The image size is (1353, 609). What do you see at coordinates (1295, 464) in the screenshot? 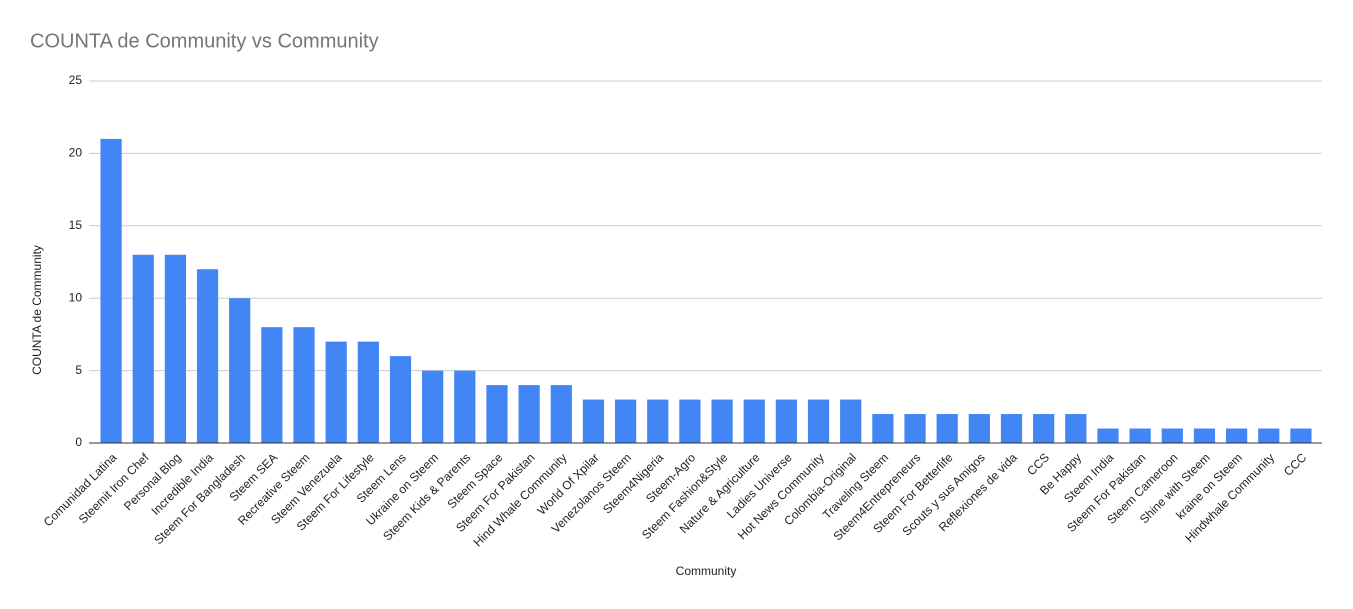
I see `x-tick-label: CCC` at bounding box center [1295, 464].